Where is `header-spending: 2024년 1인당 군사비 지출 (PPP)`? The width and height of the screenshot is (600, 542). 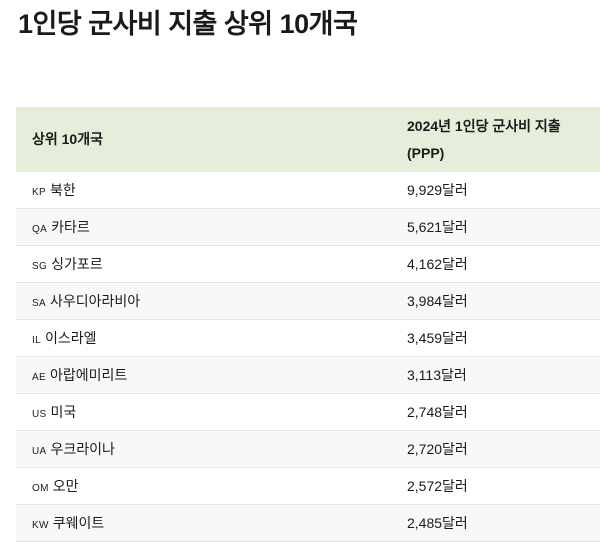
header-spending: 2024년 1인당 군사비 지출 (PPP) is located at coordinates (484, 139).